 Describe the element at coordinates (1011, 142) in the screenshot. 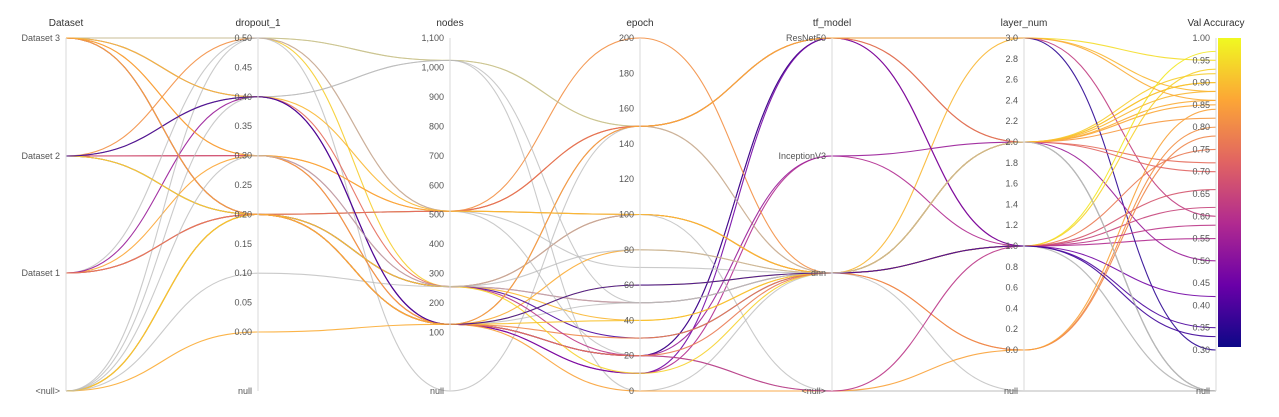

I see `tick-label-layers: 2.0` at that location.